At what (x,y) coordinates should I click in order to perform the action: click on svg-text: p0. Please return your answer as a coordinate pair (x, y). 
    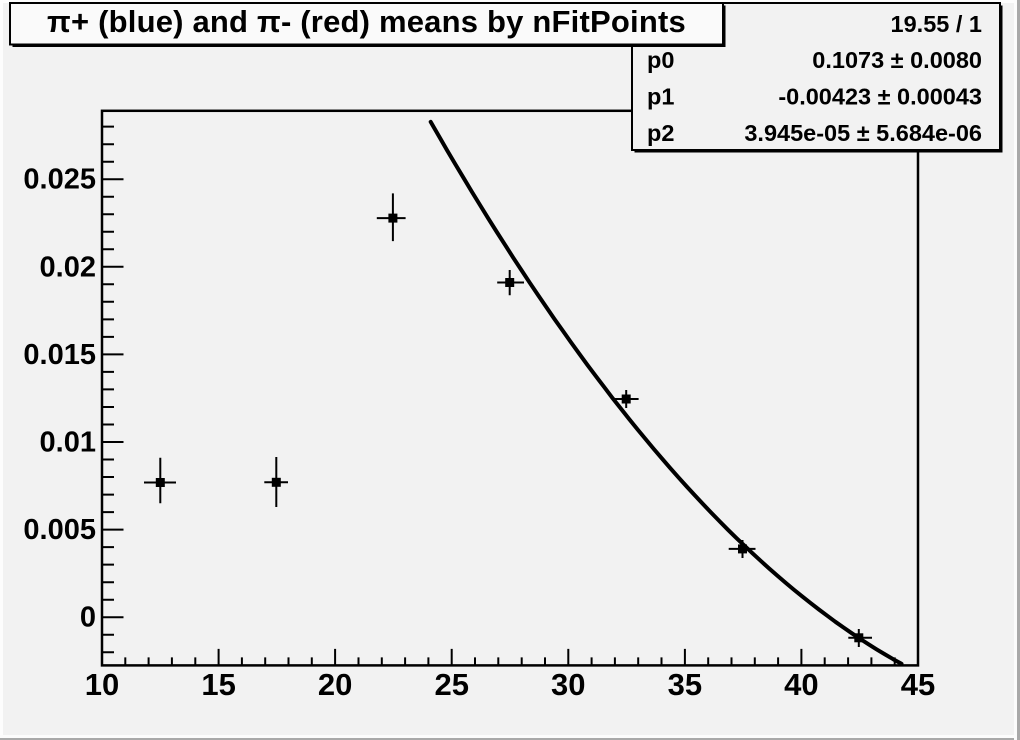
    Looking at the image, I should click on (660, 60).